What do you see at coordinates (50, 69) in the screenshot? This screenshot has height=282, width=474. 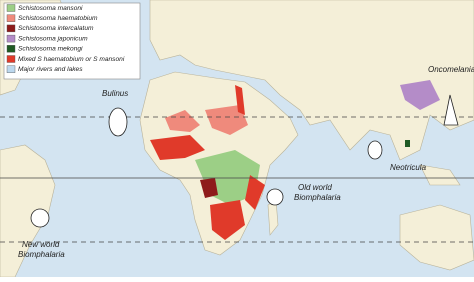 I see `legend-label: Major rivers and lakes` at bounding box center [50, 69].